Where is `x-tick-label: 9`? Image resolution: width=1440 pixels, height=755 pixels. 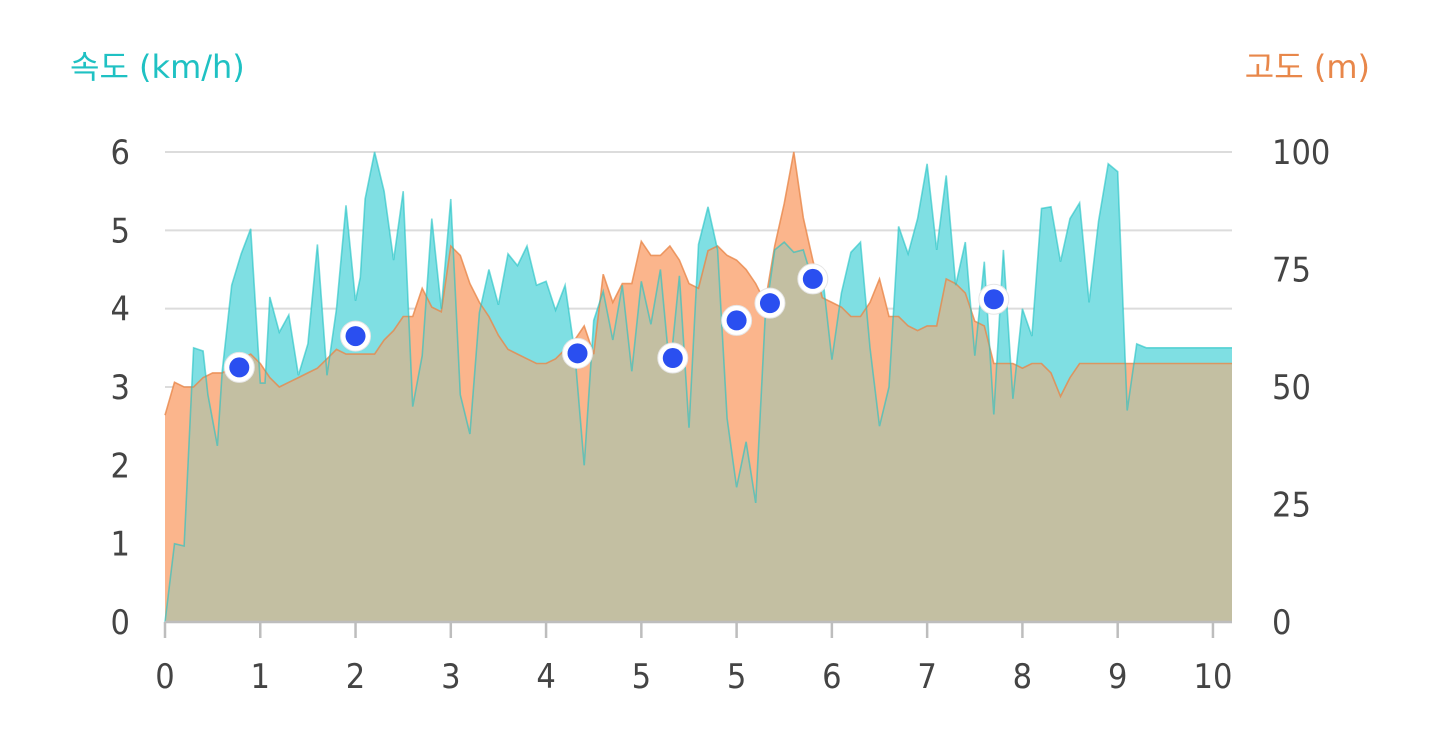
x-tick-label: 9 is located at coordinates (1117, 677).